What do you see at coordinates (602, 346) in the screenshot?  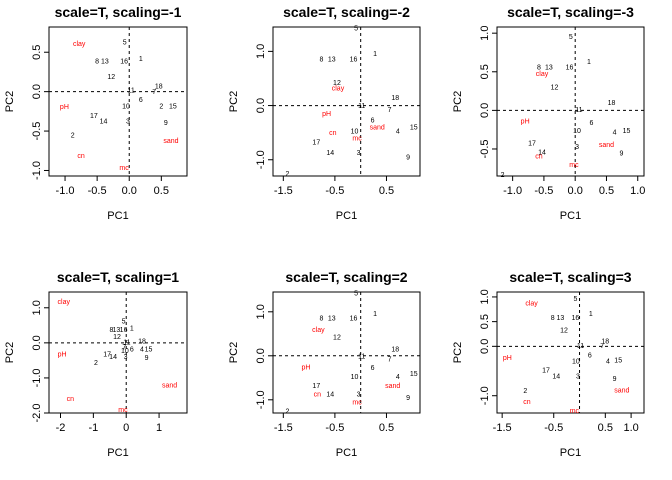 I see `site-label: 7` at bounding box center [602, 346].